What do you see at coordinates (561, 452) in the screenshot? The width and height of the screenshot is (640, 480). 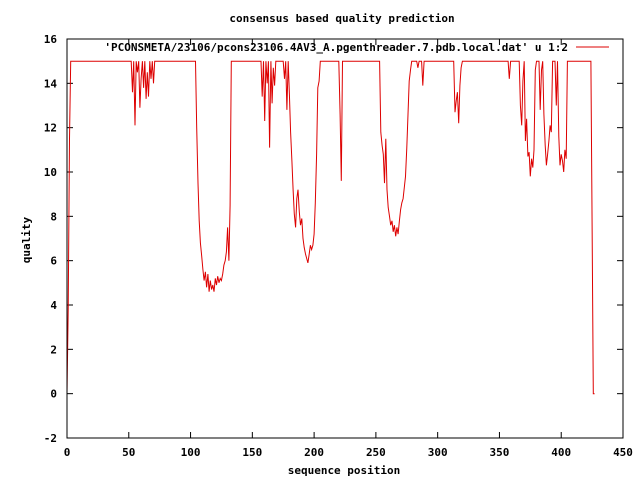 I see `x-tick-label-8: 400` at bounding box center [561, 452].